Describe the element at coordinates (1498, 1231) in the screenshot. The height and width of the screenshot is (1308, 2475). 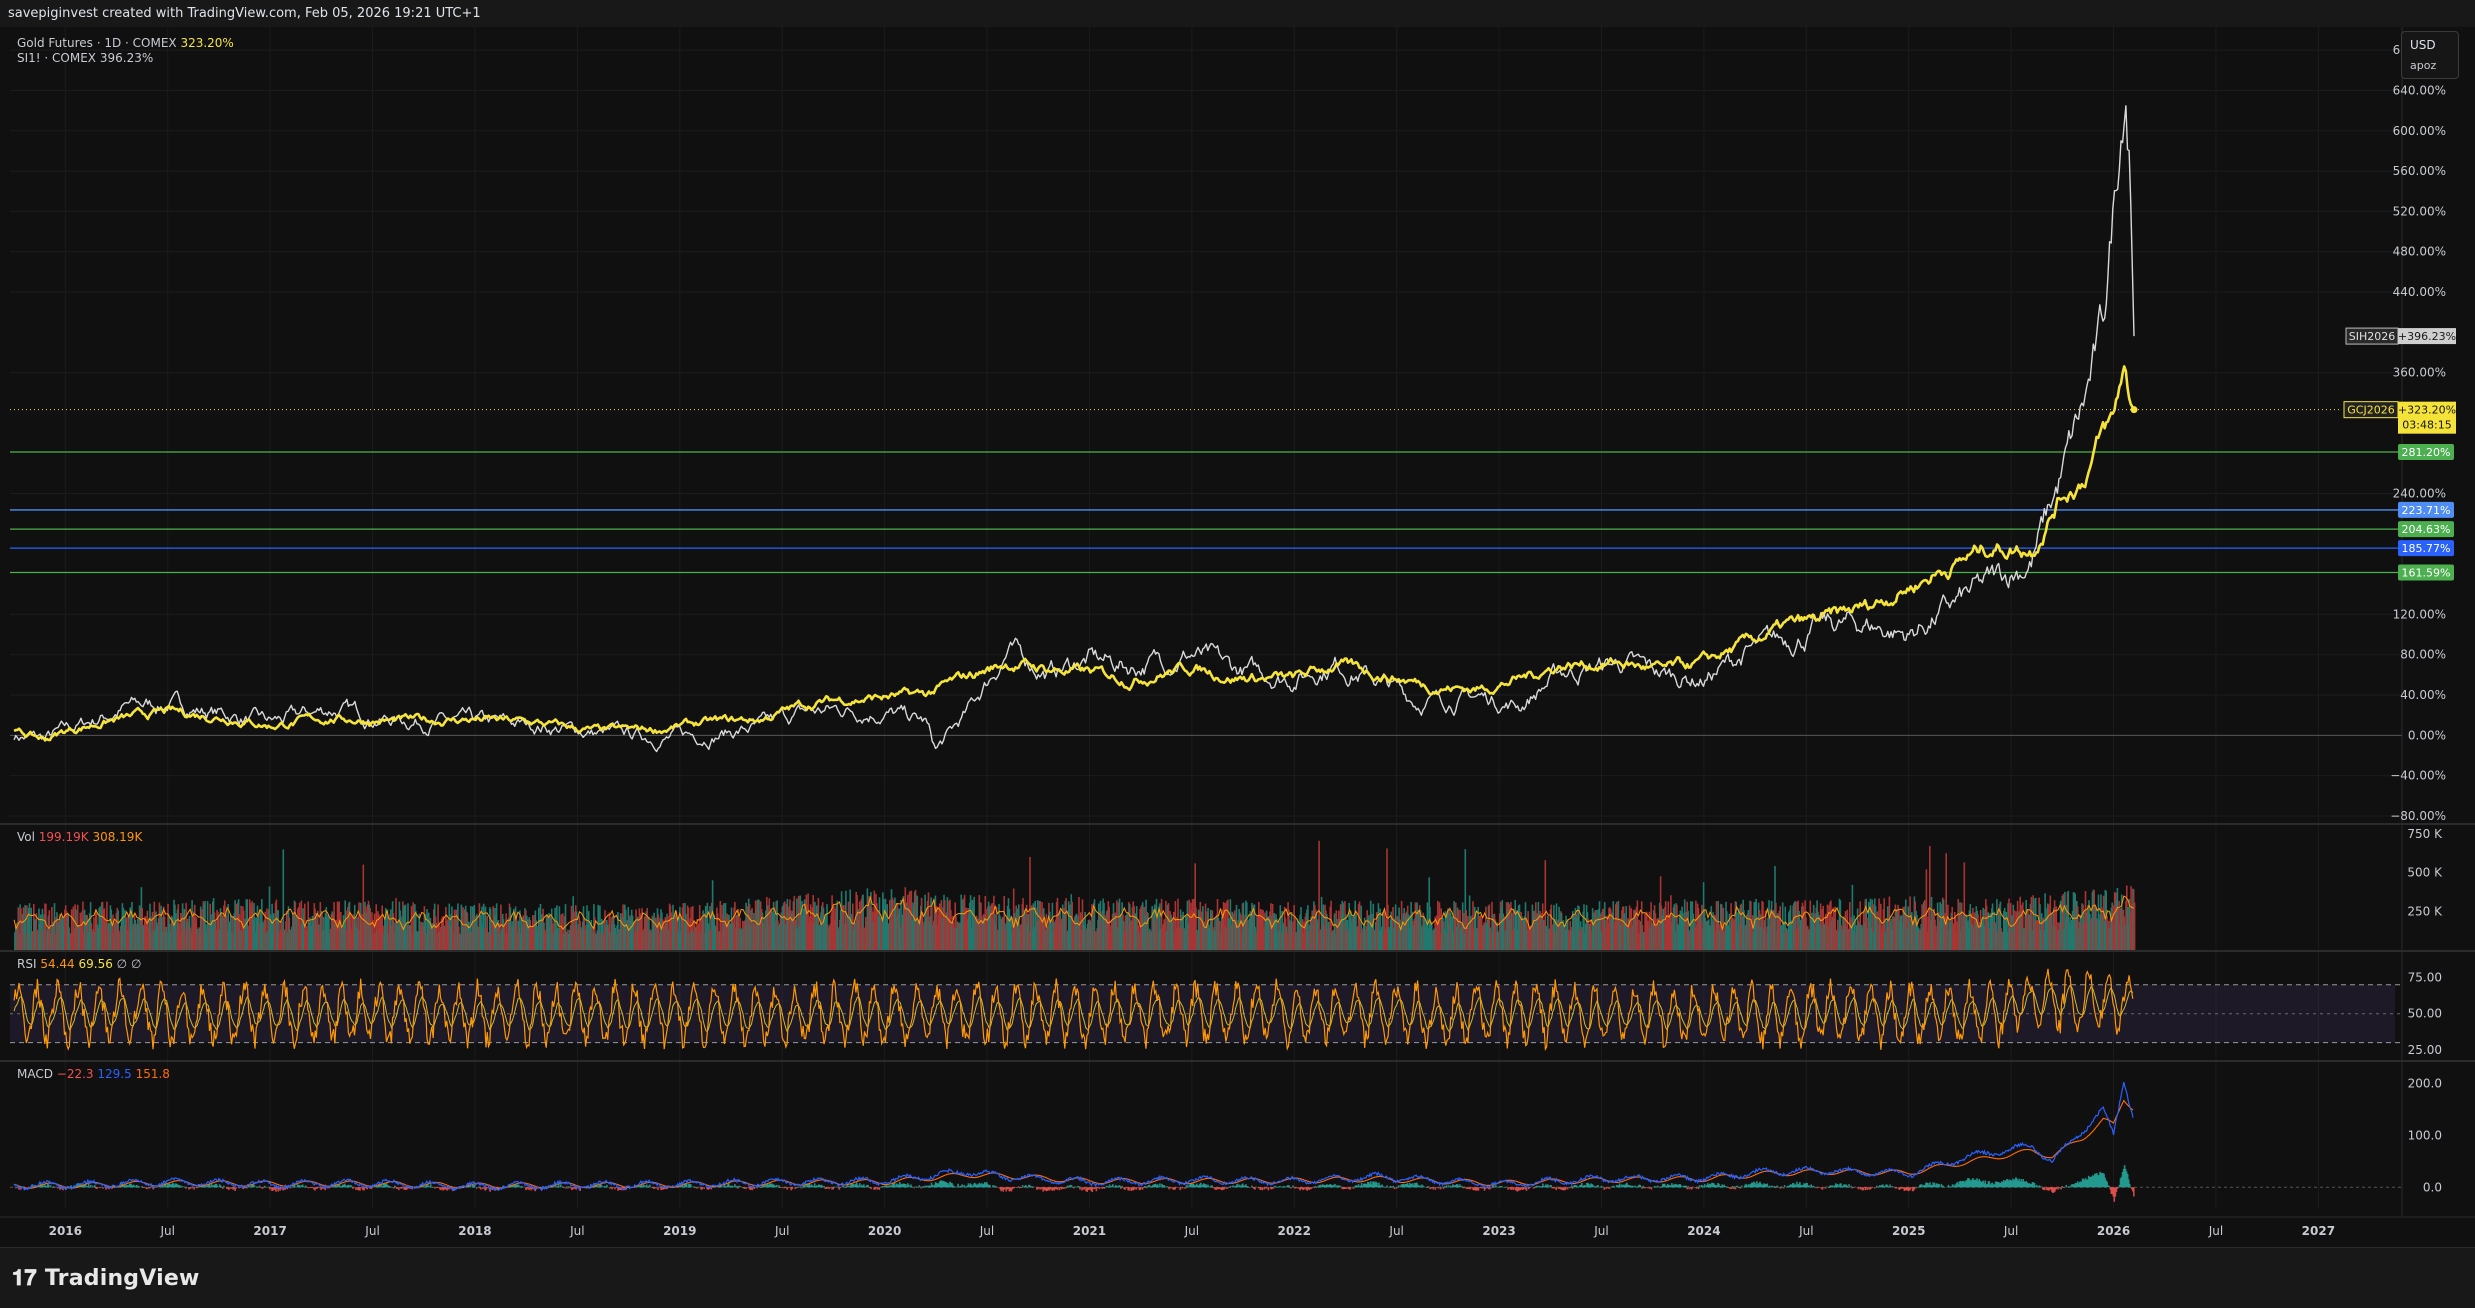
I see `time-axis-tick-label: 2023` at that location.